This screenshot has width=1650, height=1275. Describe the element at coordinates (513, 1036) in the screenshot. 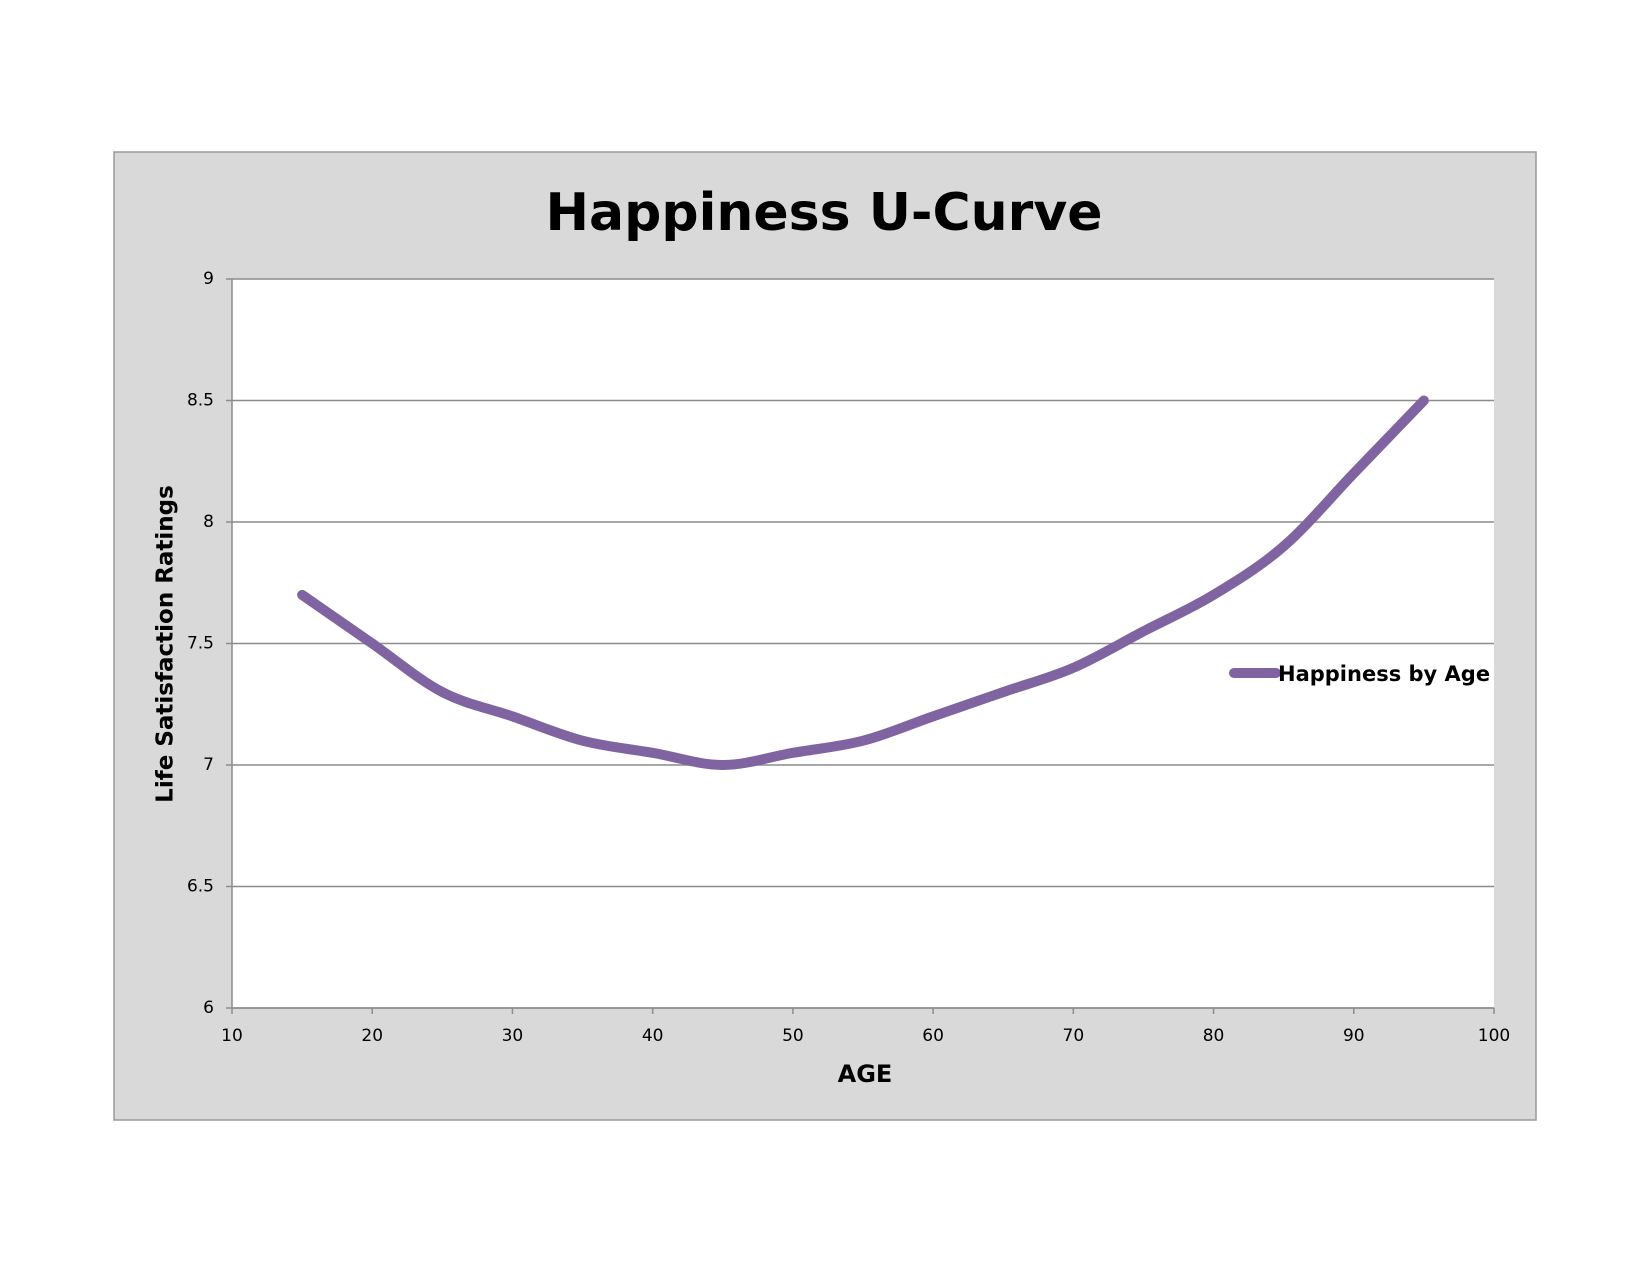

I see `x-tick-label: 30` at that location.